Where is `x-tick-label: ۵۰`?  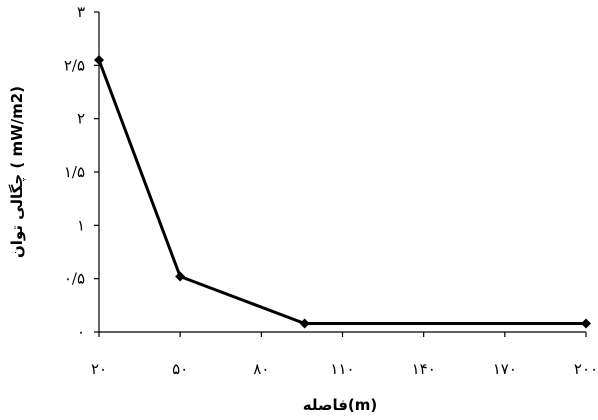
x-tick-label: ۵۰ is located at coordinates (180, 369).